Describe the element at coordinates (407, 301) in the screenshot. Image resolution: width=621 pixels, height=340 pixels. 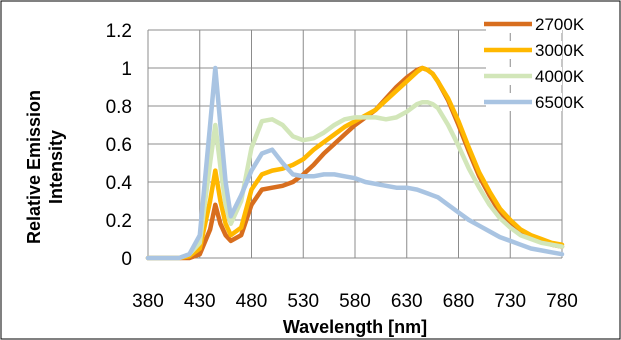
I see `x-tick-label: 630` at that location.